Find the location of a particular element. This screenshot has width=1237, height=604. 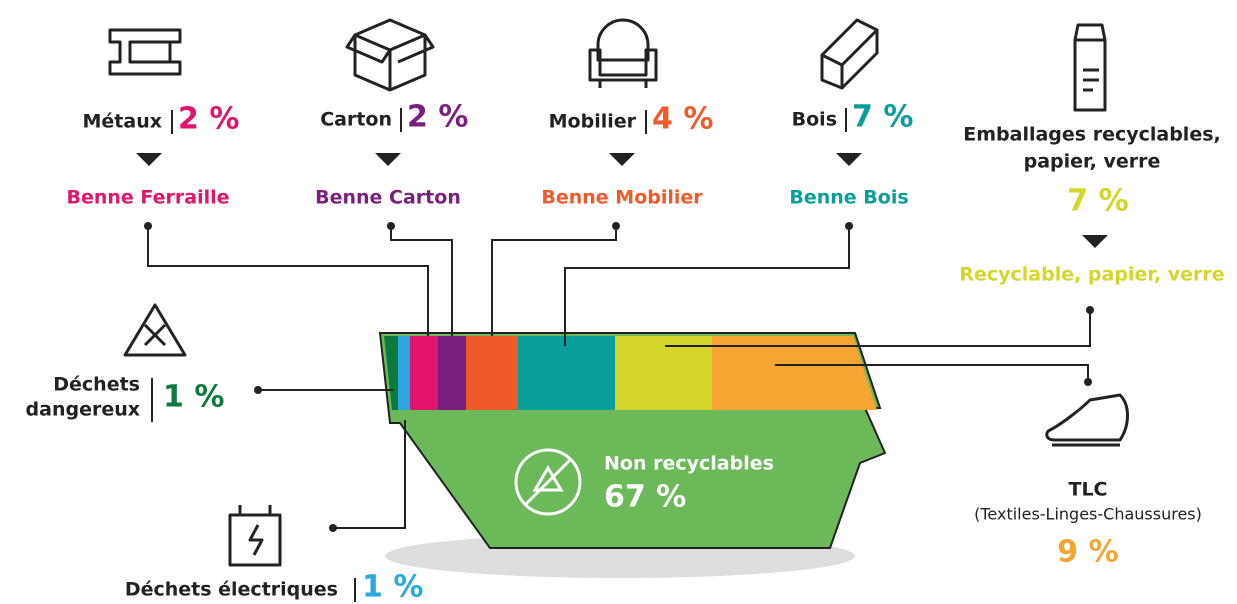

textiles: TLC (Textiles-Linges-Chaussures) 9 % is located at coordinates (1088, 524).